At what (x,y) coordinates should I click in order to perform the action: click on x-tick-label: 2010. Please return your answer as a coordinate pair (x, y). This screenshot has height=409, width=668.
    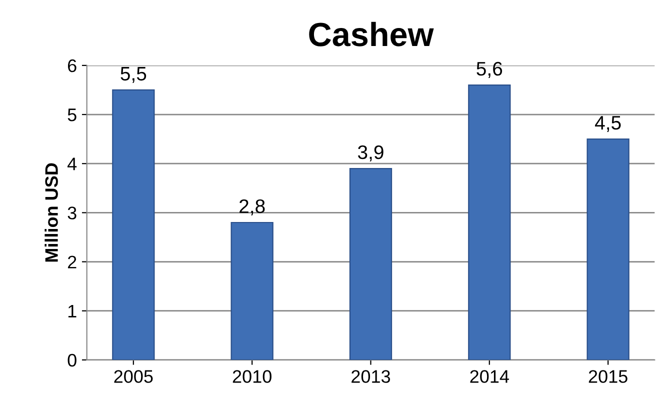
    Looking at the image, I should click on (252, 376).